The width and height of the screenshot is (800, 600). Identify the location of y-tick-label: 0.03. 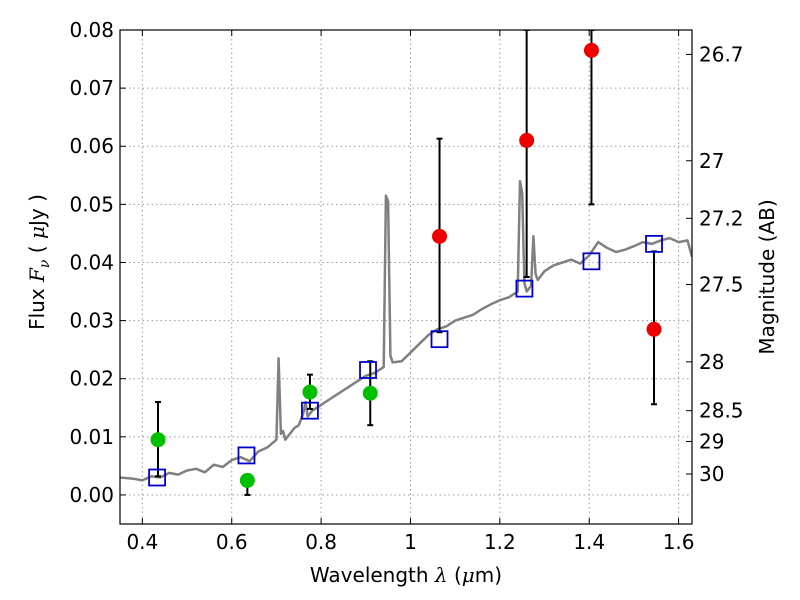
(91, 321).